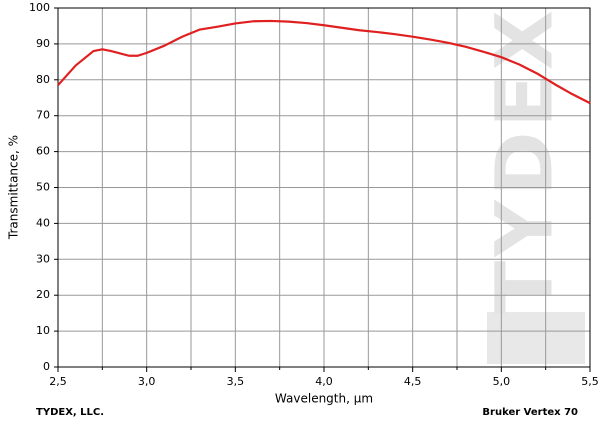  Describe the element at coordinates (413, 381) in the screenshot. I see `x-tick-label: 4,5` at that location.